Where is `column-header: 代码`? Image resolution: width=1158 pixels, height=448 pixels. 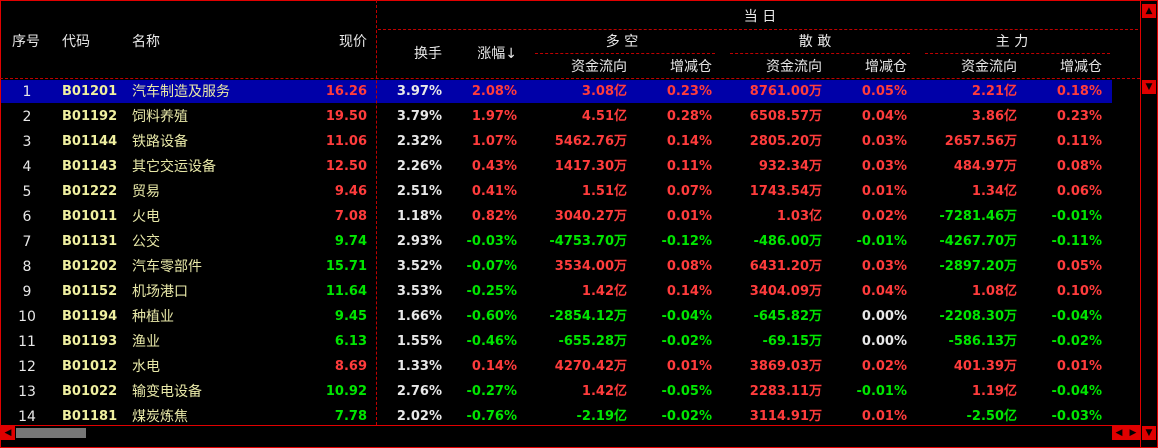
column-header: 代码 is located at coordinates (76, 42).